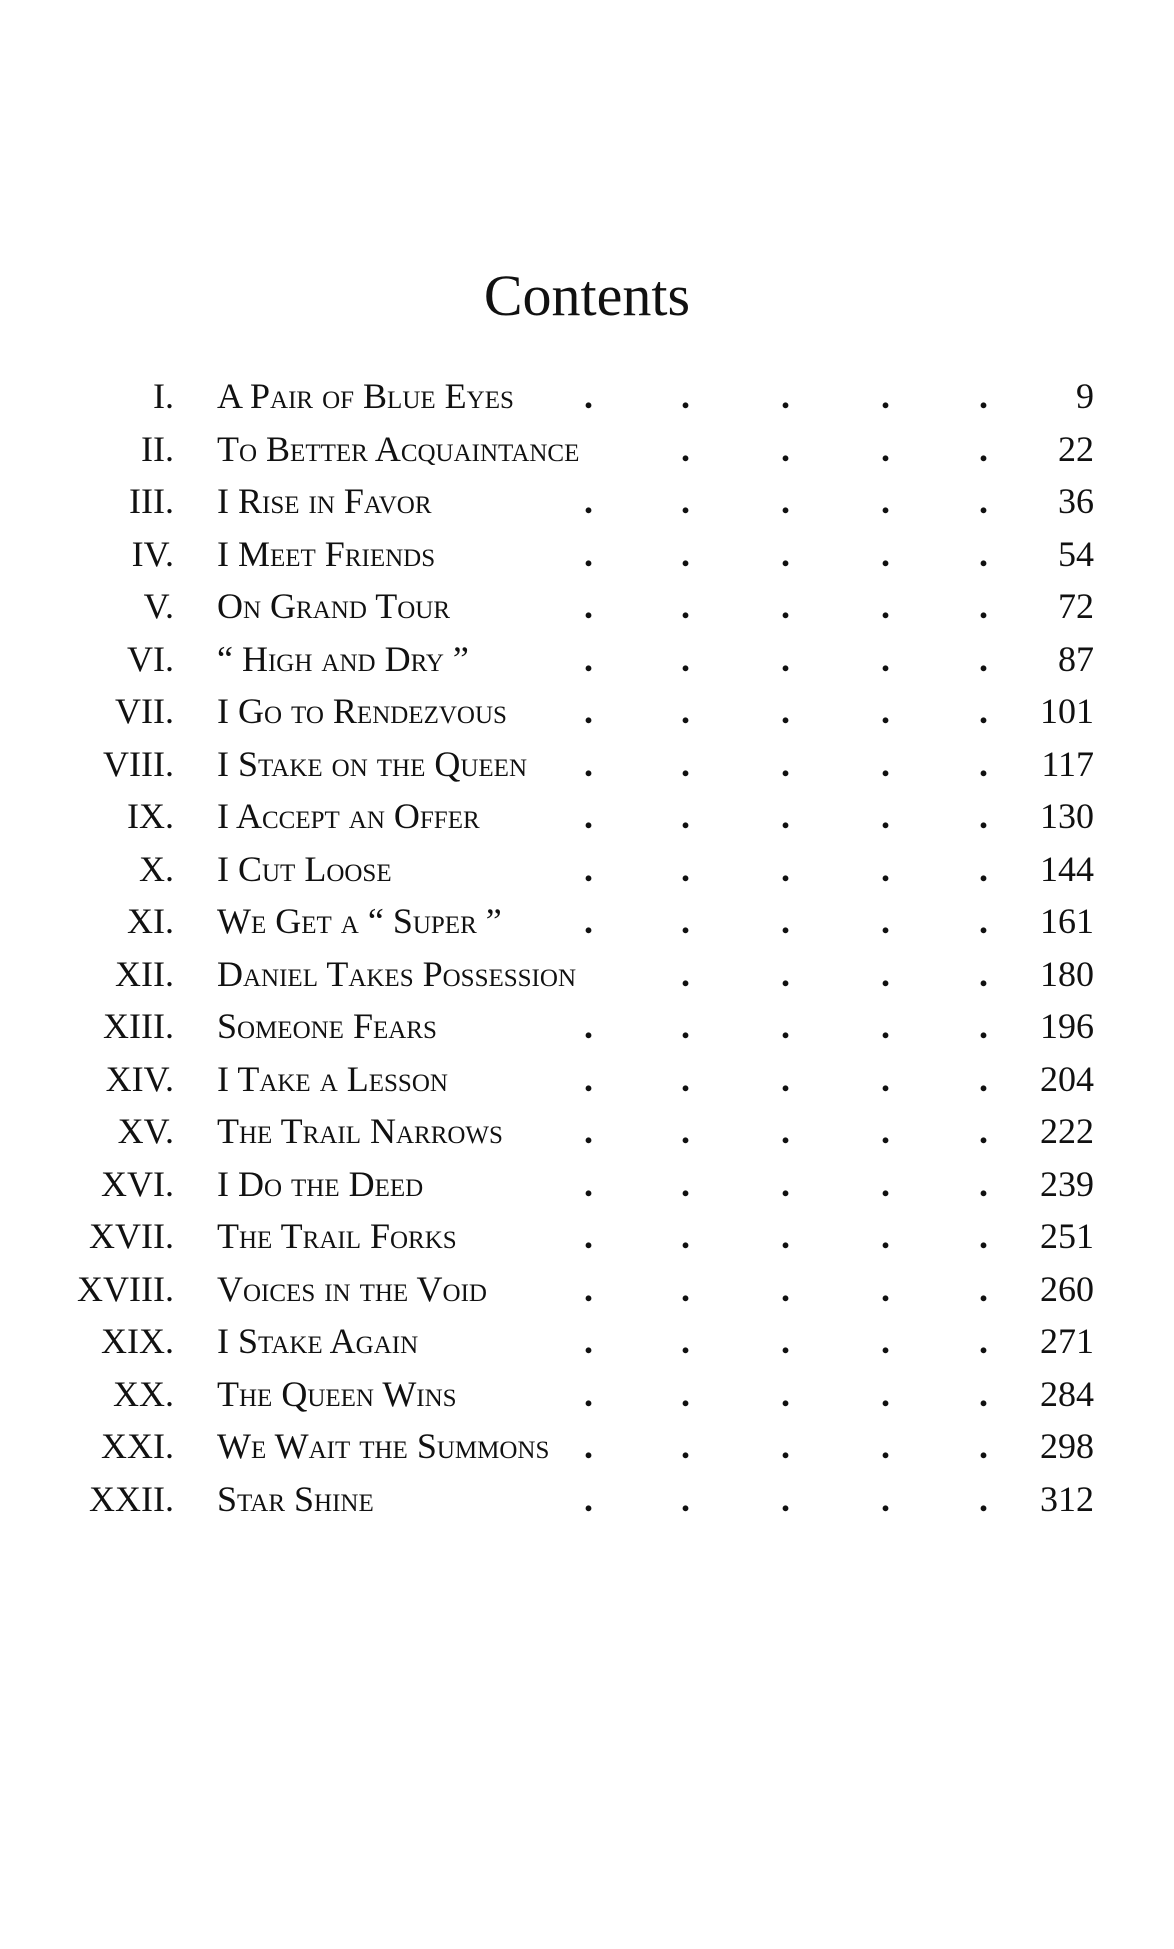  I want to click on chapter-numeral: X., so click(156, 868).